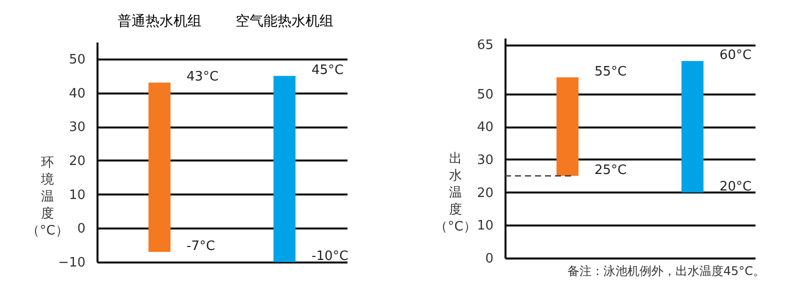 This screenshot has width=800, height=290. I want to click on x-tick-label: 空气能热水机组, so click(285, 22).